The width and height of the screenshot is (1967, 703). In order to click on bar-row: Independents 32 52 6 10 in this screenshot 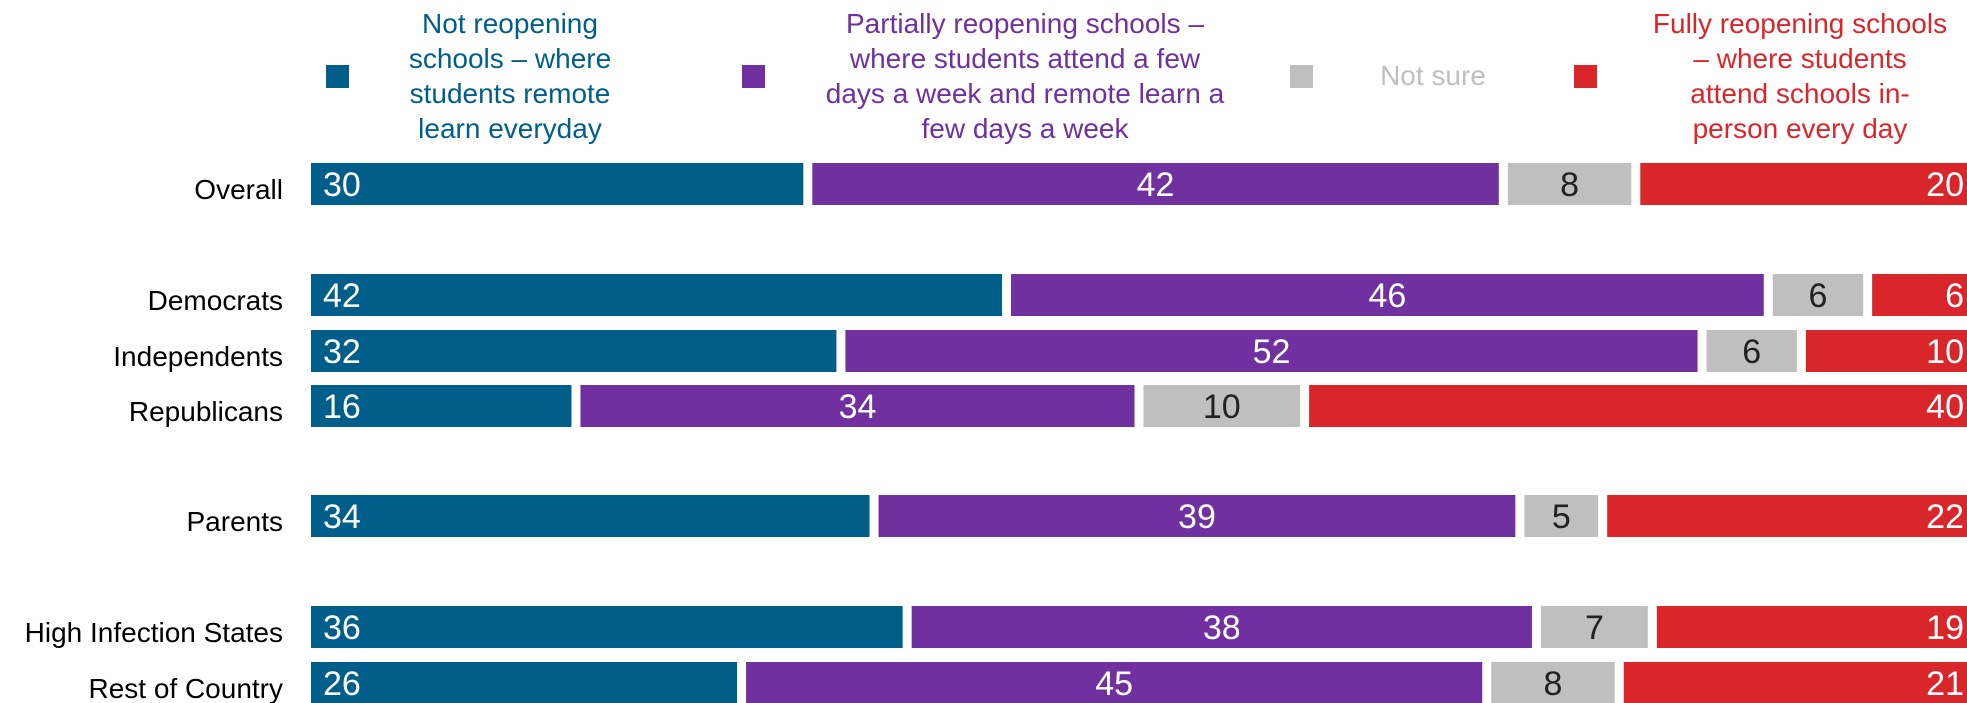, I will do `click(1040, 351)`.